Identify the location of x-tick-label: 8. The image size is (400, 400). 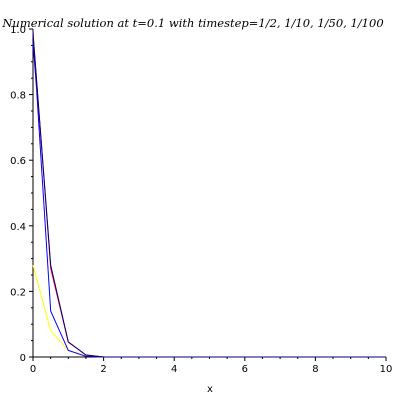
(315, 369).